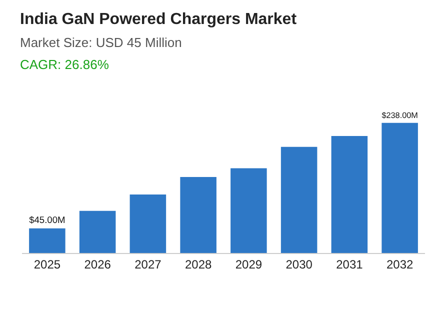 The image size is (443, 332). I want to click on x-tick-label: 2028, so click(198, 264).